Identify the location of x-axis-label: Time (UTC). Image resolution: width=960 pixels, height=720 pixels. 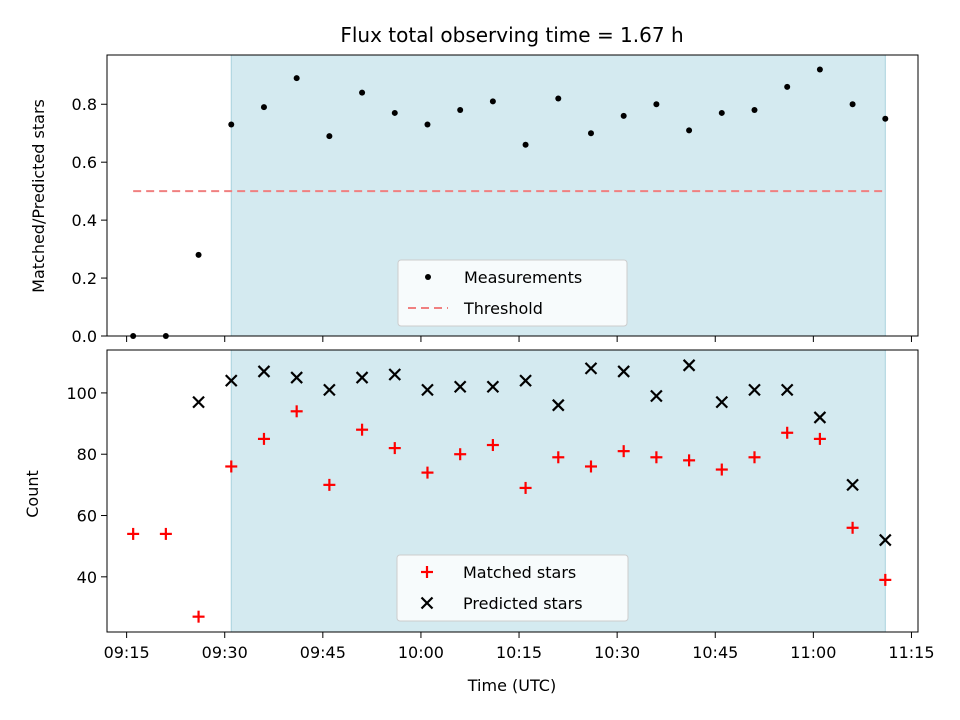
(511, 685).